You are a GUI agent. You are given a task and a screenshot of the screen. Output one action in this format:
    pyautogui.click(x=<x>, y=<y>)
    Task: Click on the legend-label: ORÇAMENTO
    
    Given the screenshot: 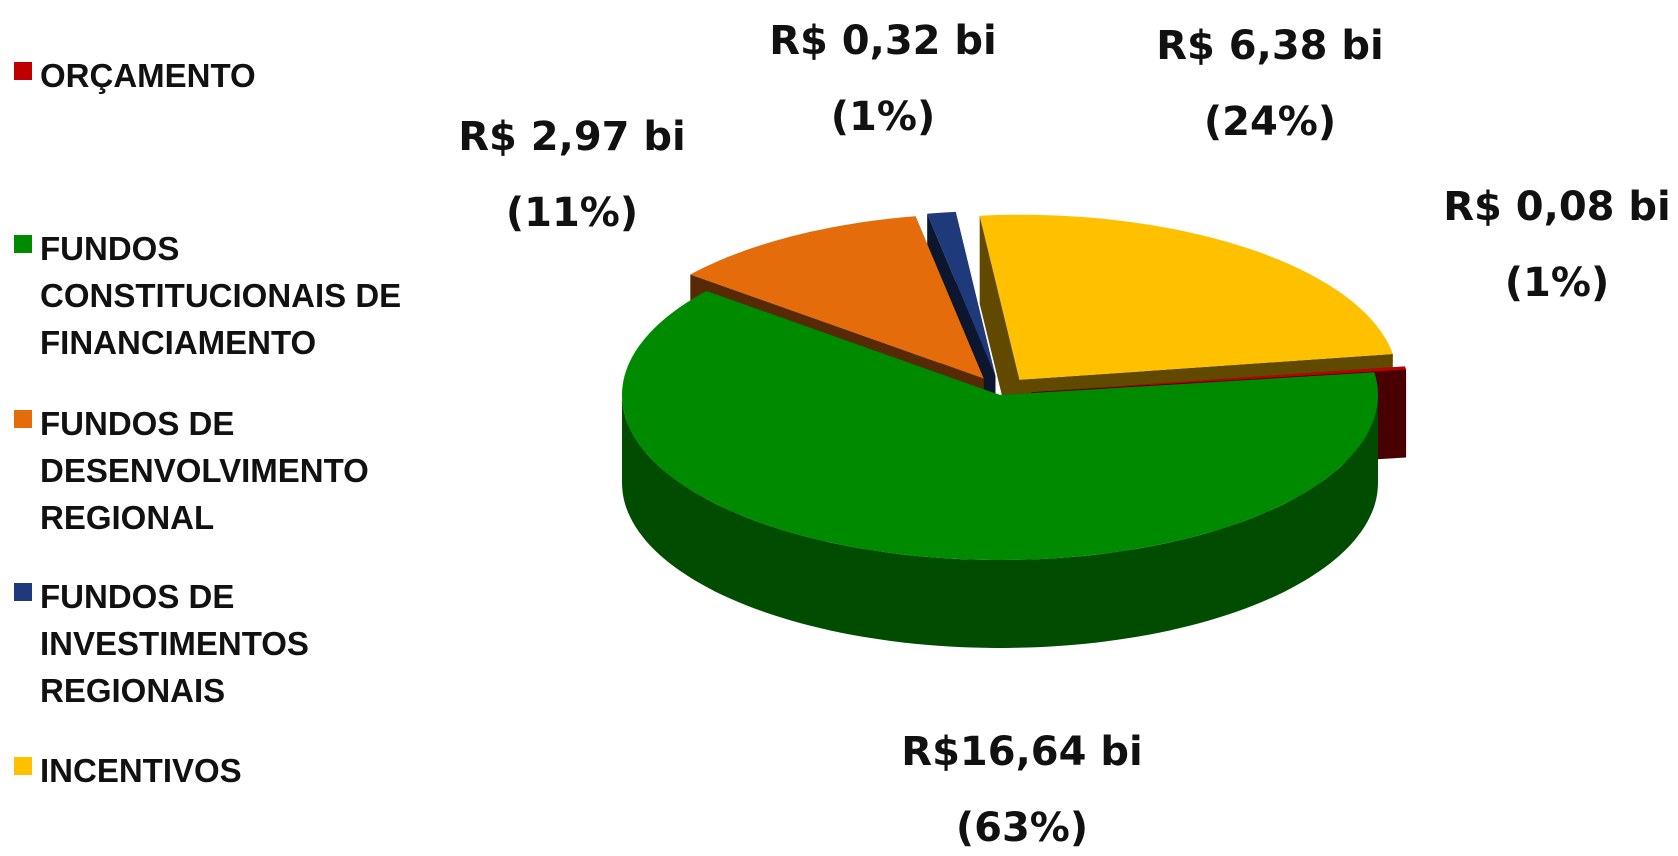 What is the action you would take?
    pyautogui.click(x=148, y=75)
    